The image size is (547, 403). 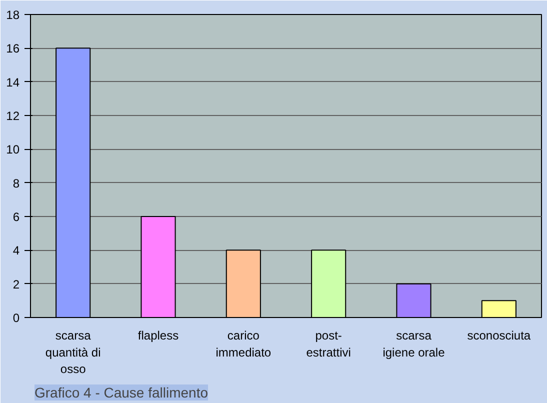 What do you see at coordinates (16, 251) in the screenshot?
I see `y-tick-label: 4` at bounding box center [16, 251].